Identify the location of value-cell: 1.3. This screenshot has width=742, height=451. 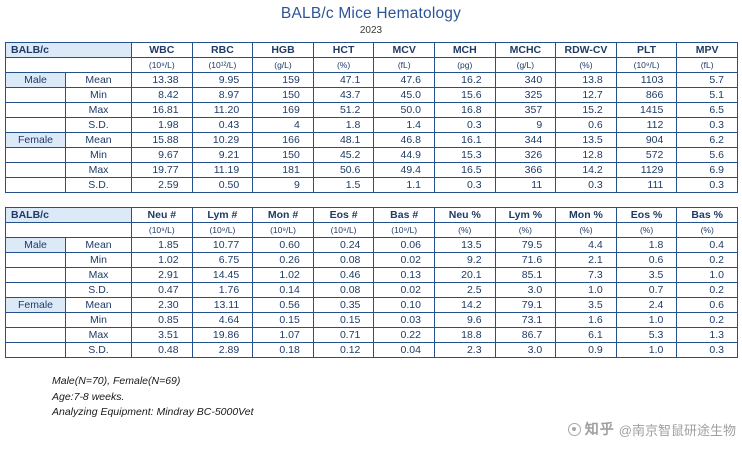
(707, 335).